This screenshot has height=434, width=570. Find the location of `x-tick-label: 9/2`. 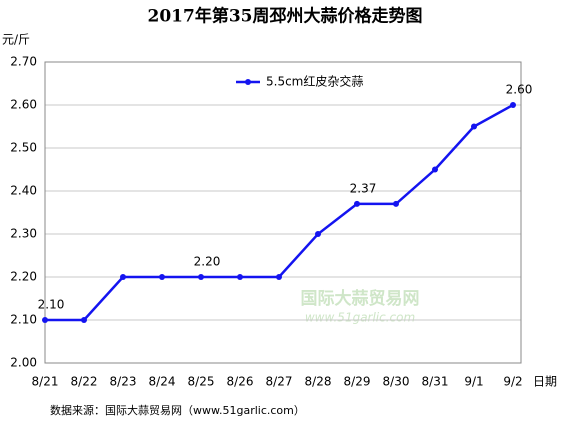

x-tick-label: 9/2 is located at coordinates (512, 382).